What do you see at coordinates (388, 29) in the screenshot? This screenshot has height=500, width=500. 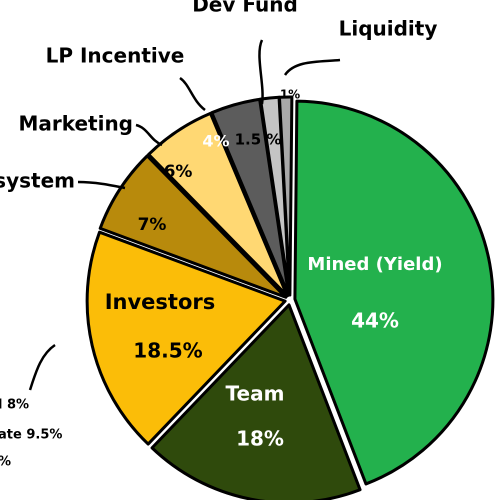 I see `category-label: Liquidity` at bounding box center [388, 29].